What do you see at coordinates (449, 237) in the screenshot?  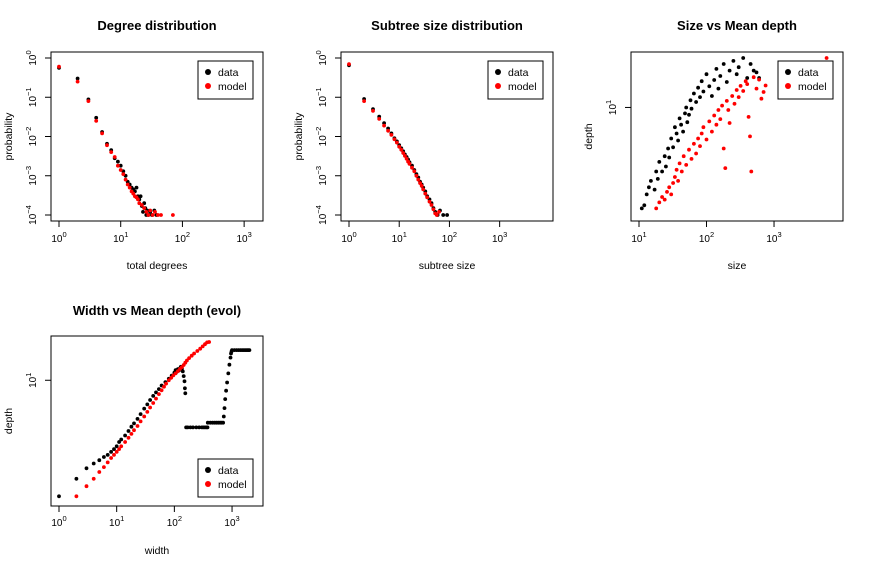 I see `x-tick-label: 10²` at bounding box center [449, 237].